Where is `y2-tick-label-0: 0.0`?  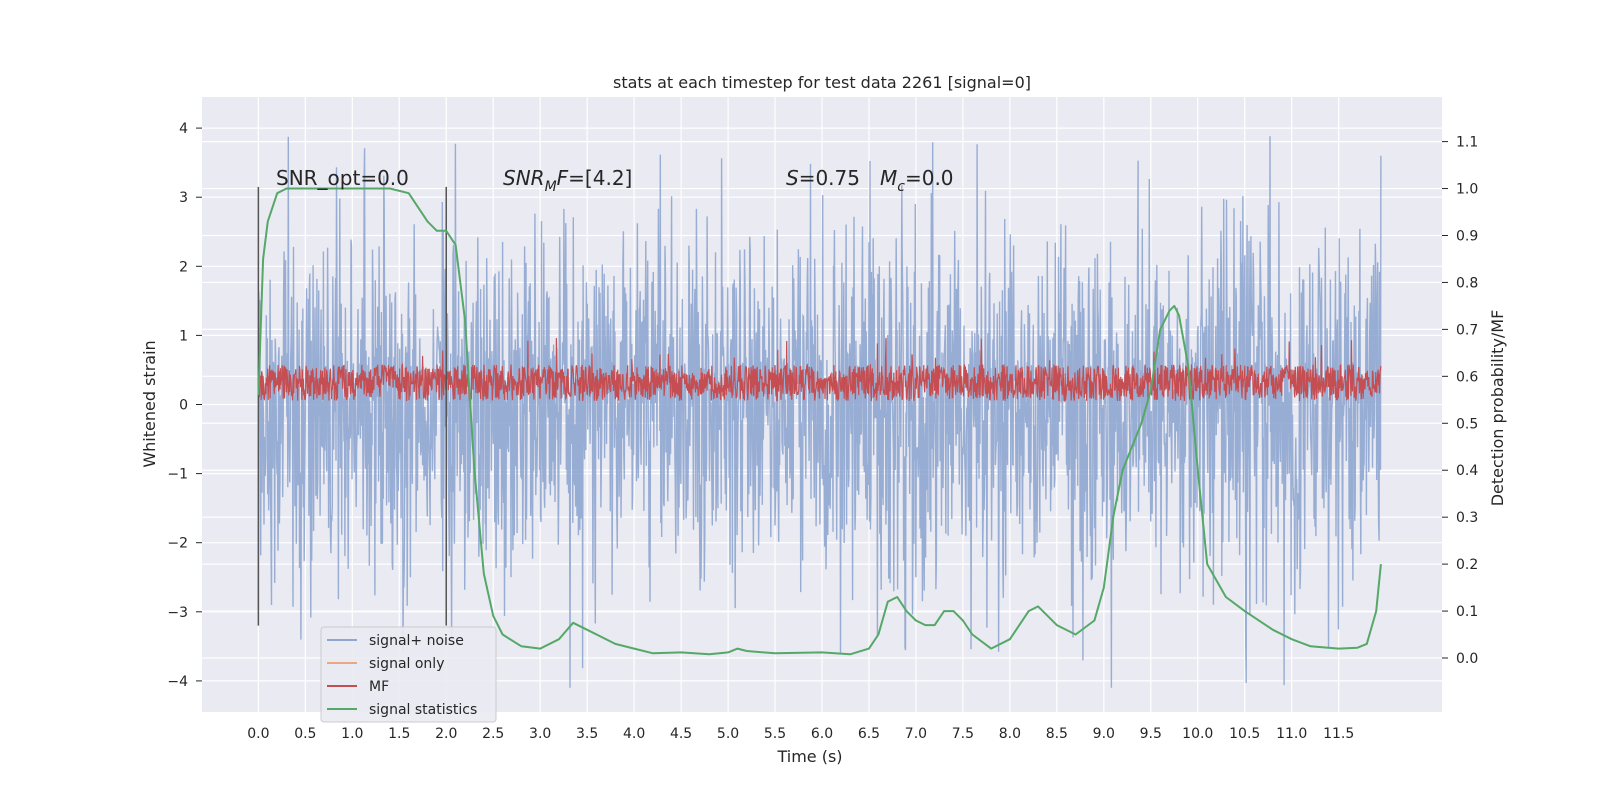 y2-tick-label-0: 0.0 is located at coordinates (1467, 659).